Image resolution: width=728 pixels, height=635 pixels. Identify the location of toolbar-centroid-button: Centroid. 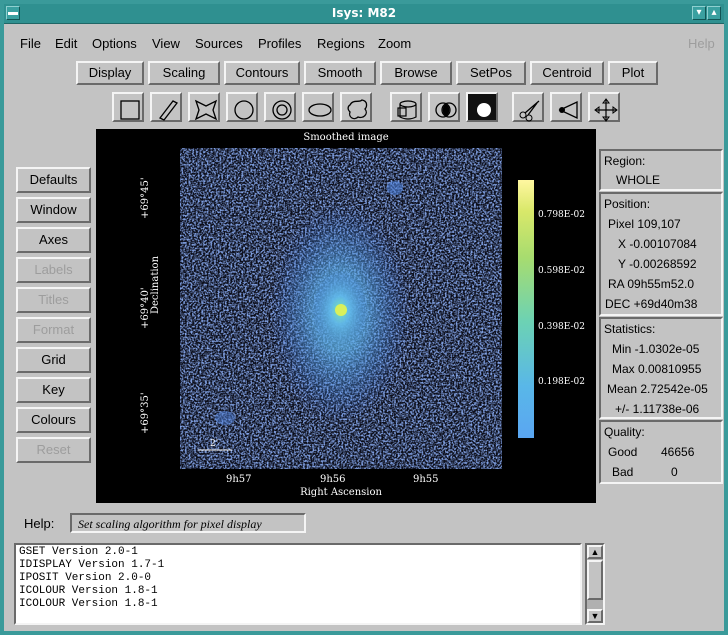
(567, 73).